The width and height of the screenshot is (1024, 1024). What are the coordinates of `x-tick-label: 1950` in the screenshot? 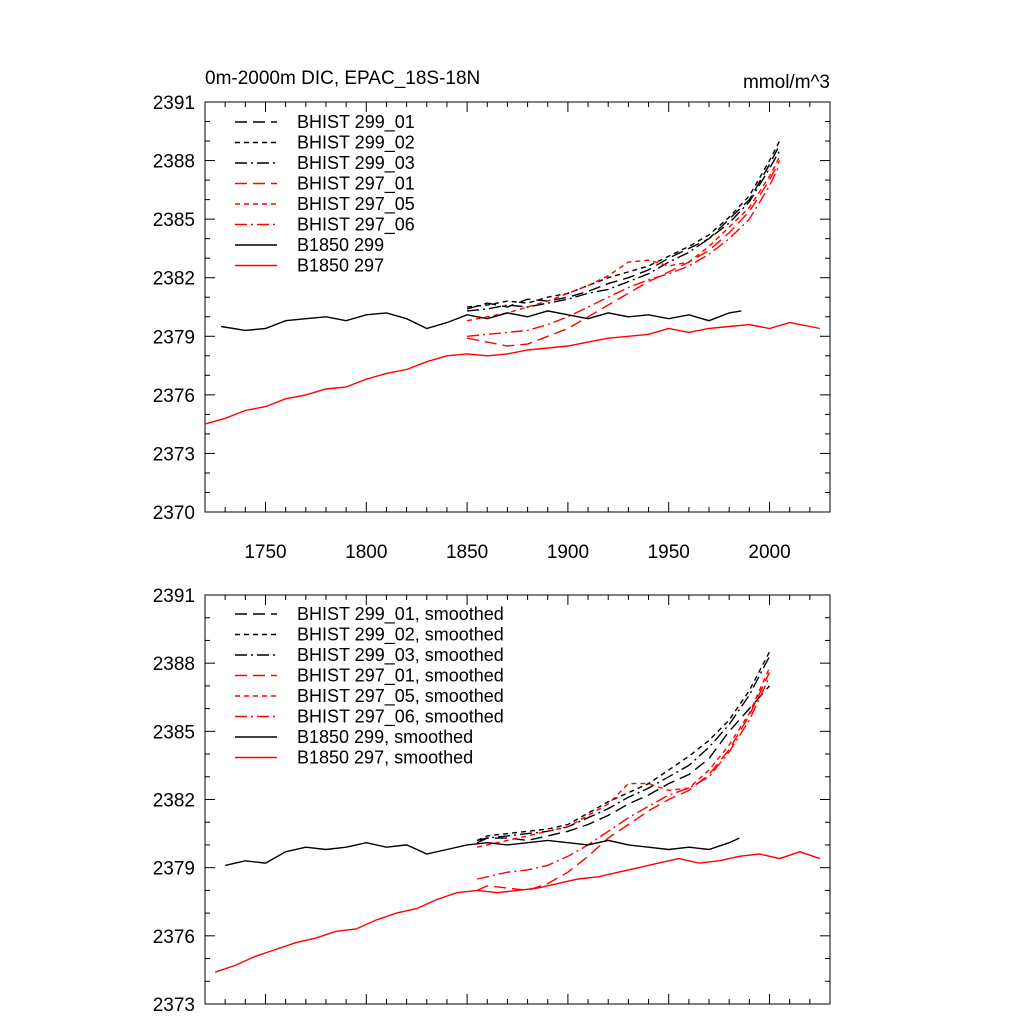 It's located at (669, 552).